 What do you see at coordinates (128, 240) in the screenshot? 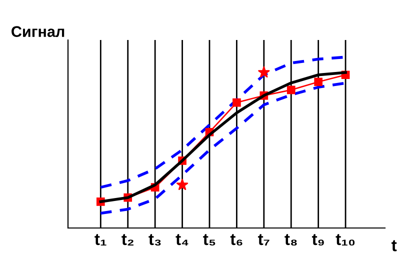
I see `x-tick-label: t₂` at bounding box center [128, 240].